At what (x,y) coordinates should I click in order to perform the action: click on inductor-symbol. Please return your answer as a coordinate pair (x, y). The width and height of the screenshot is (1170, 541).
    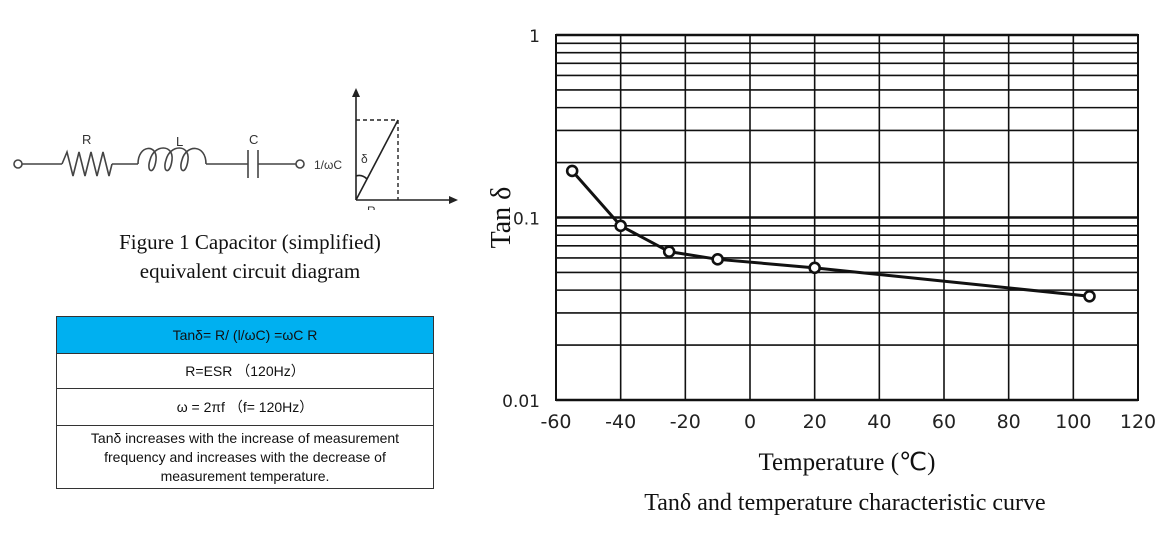
    Looking at the image, I should click on (172, 159).